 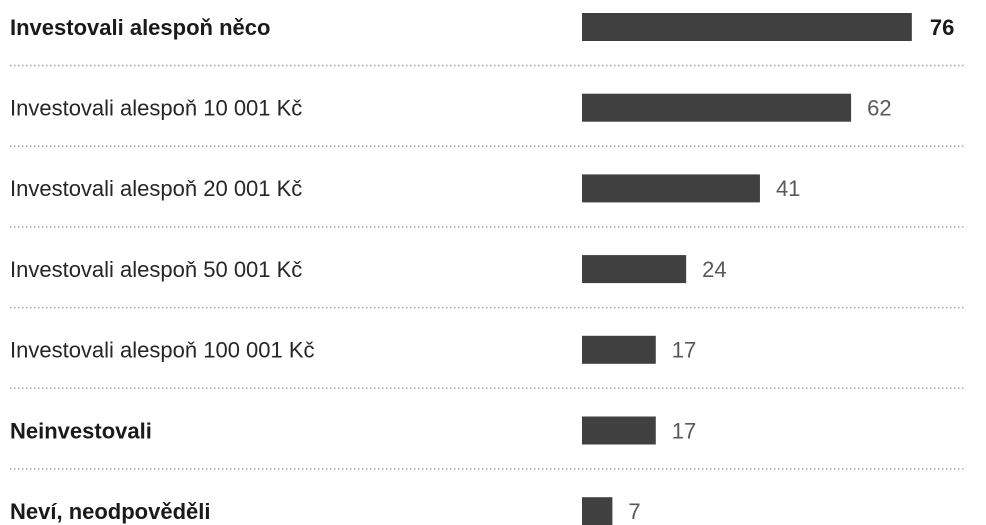 What do you see at coordinates (788, 188) in the screenshot?
I see `value-label: 41` at bounding box center [788, 188].